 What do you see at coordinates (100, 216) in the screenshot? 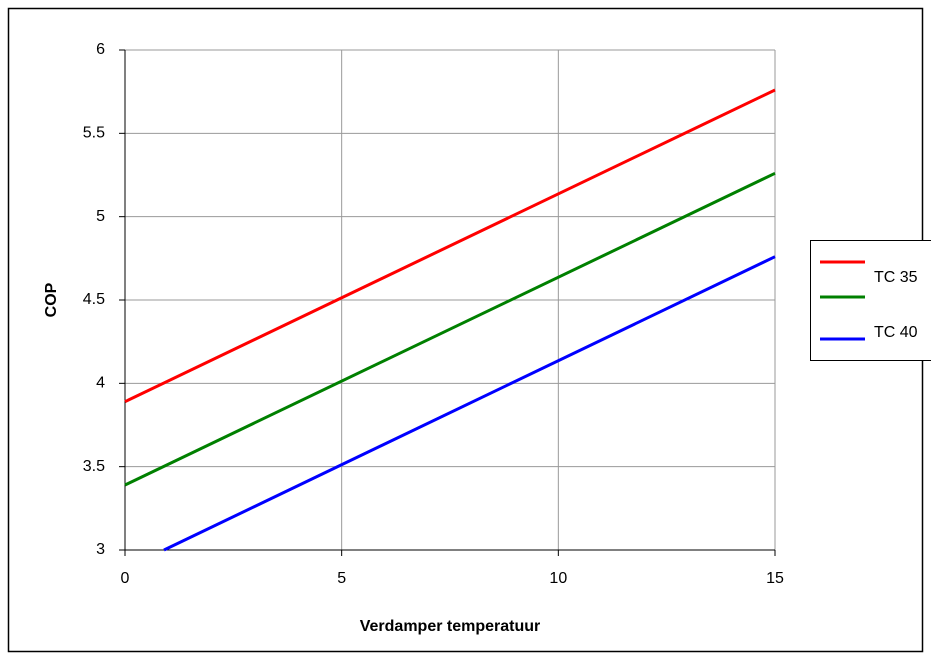
I see `y-tick-label: 5` at bounding box center [100, 216].